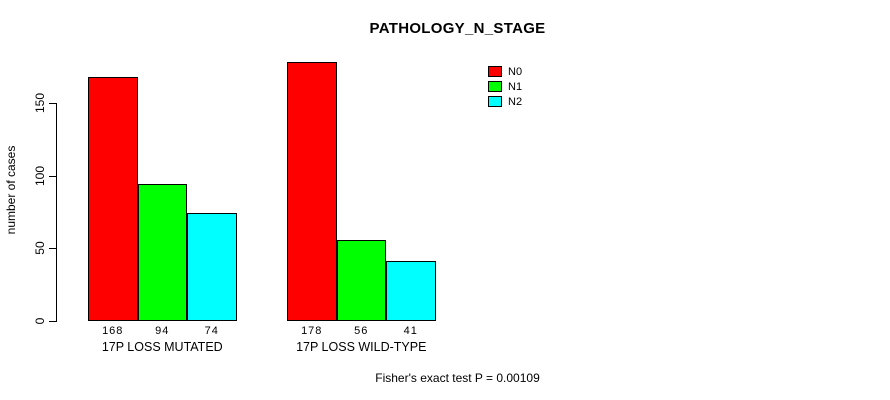 The image size is (890, 400). I want to click on legend-swatch-n2, so click(495, 101).